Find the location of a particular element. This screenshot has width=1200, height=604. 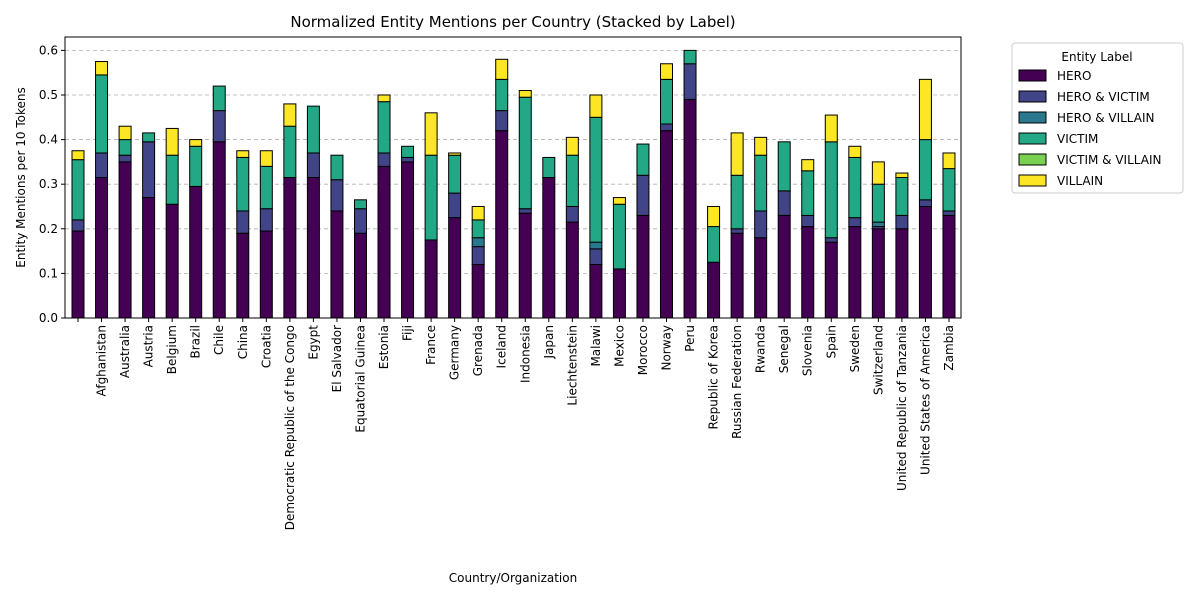

x-tick-label: Republic of Korea is located at coordinates (714, 377).